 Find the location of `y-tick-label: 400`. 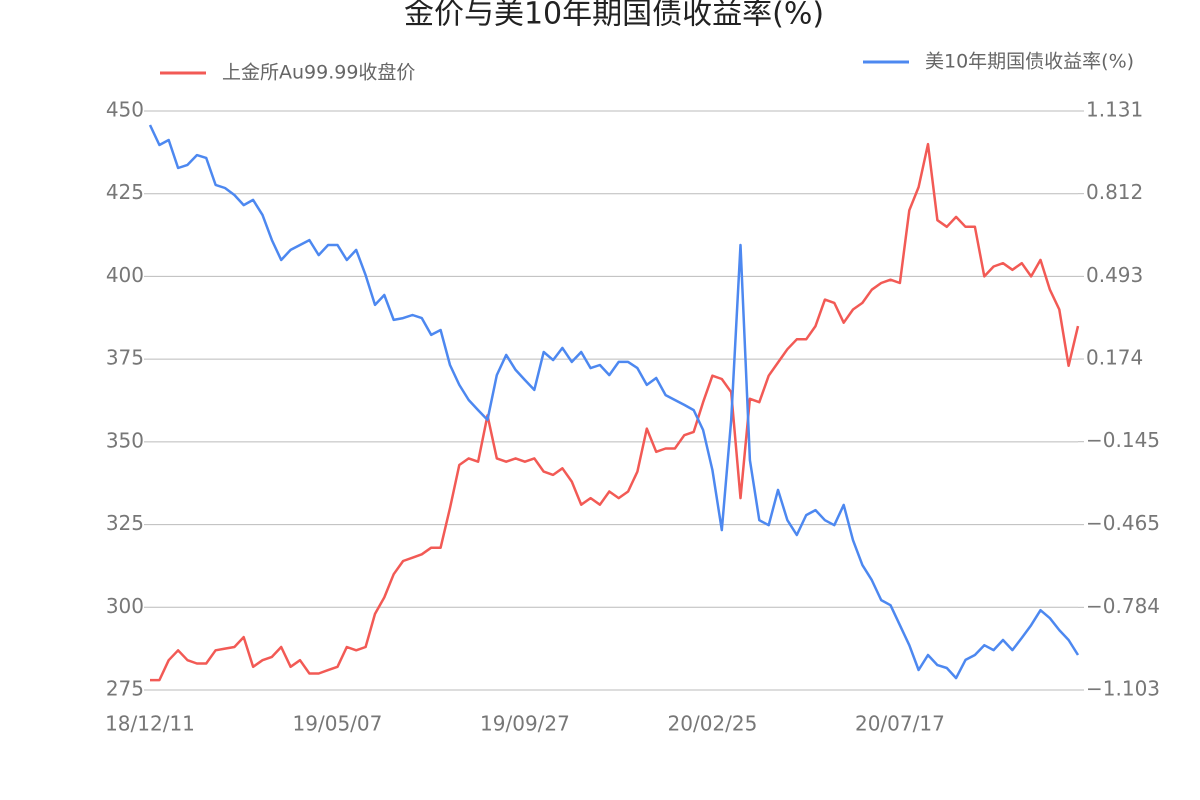

y-tick-label: 400 is located at coordinates (125, 275).